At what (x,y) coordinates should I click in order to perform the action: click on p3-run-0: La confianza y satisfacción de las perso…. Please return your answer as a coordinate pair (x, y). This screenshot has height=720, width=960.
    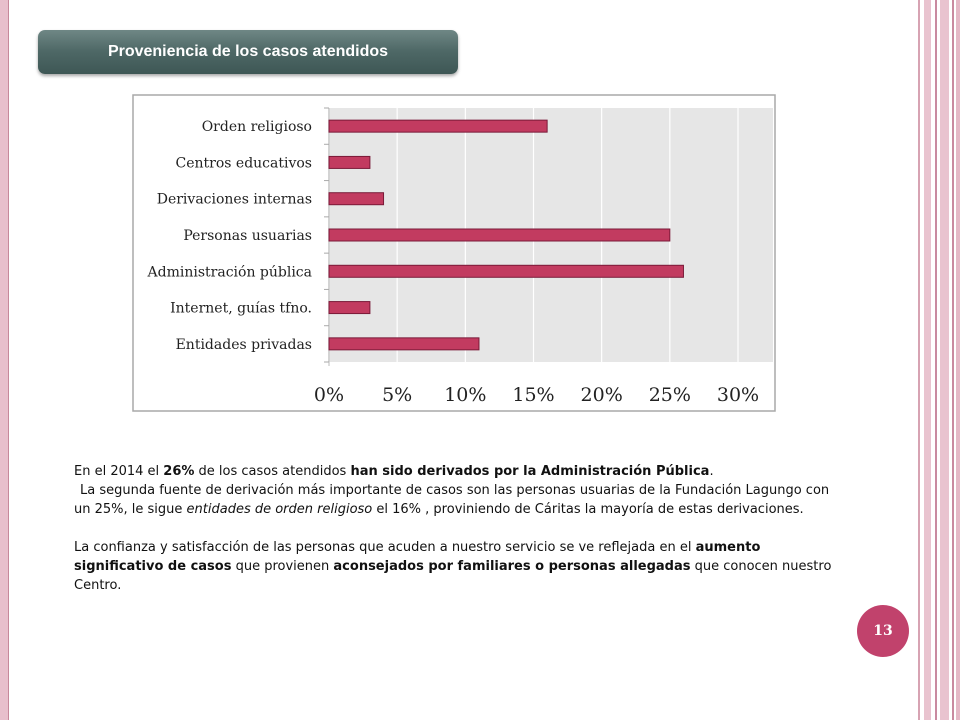
    Looking at the image, I should click on (385, 547).